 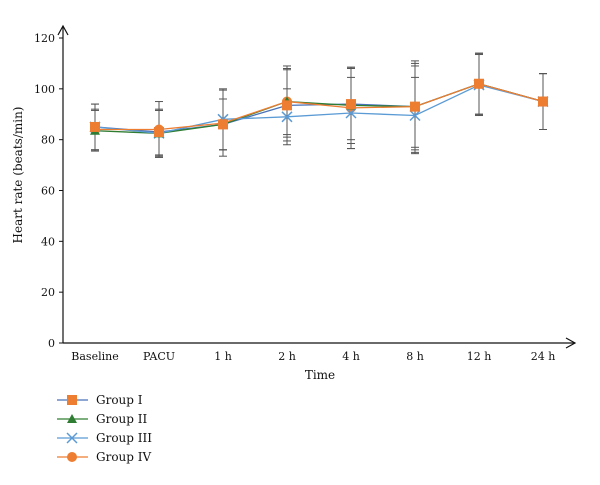 What do you see at coordinates (48, 140) in the screenshot?
I see `y-tick-label: 80` at bounding box center [48, 140].